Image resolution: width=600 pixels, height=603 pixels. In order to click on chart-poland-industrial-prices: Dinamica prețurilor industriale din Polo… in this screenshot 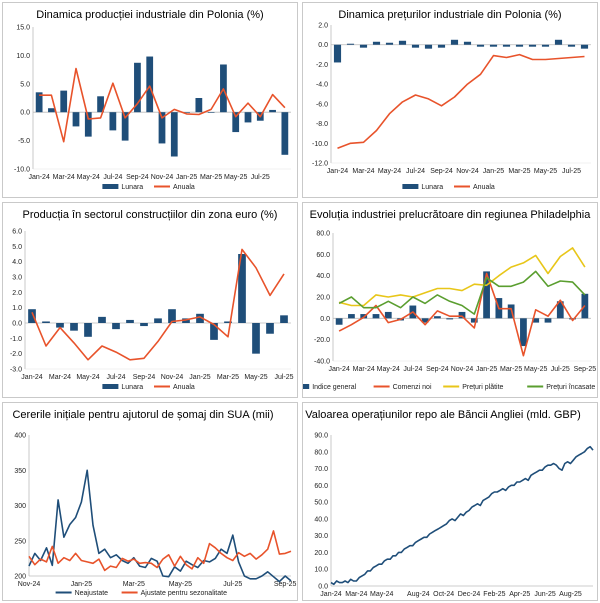, I will do `click(451, 100)`.